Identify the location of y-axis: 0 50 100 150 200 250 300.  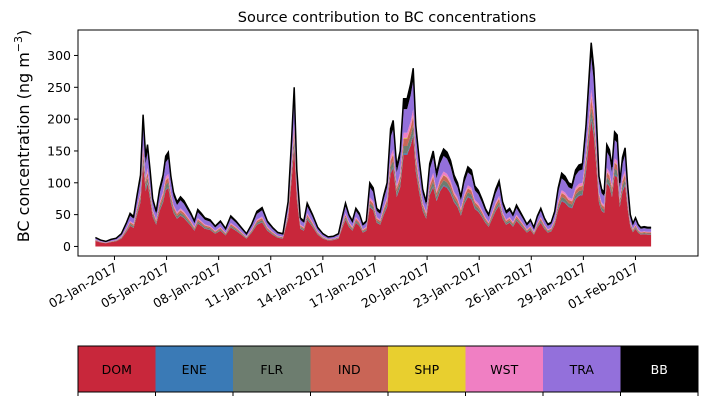
(62, 151).